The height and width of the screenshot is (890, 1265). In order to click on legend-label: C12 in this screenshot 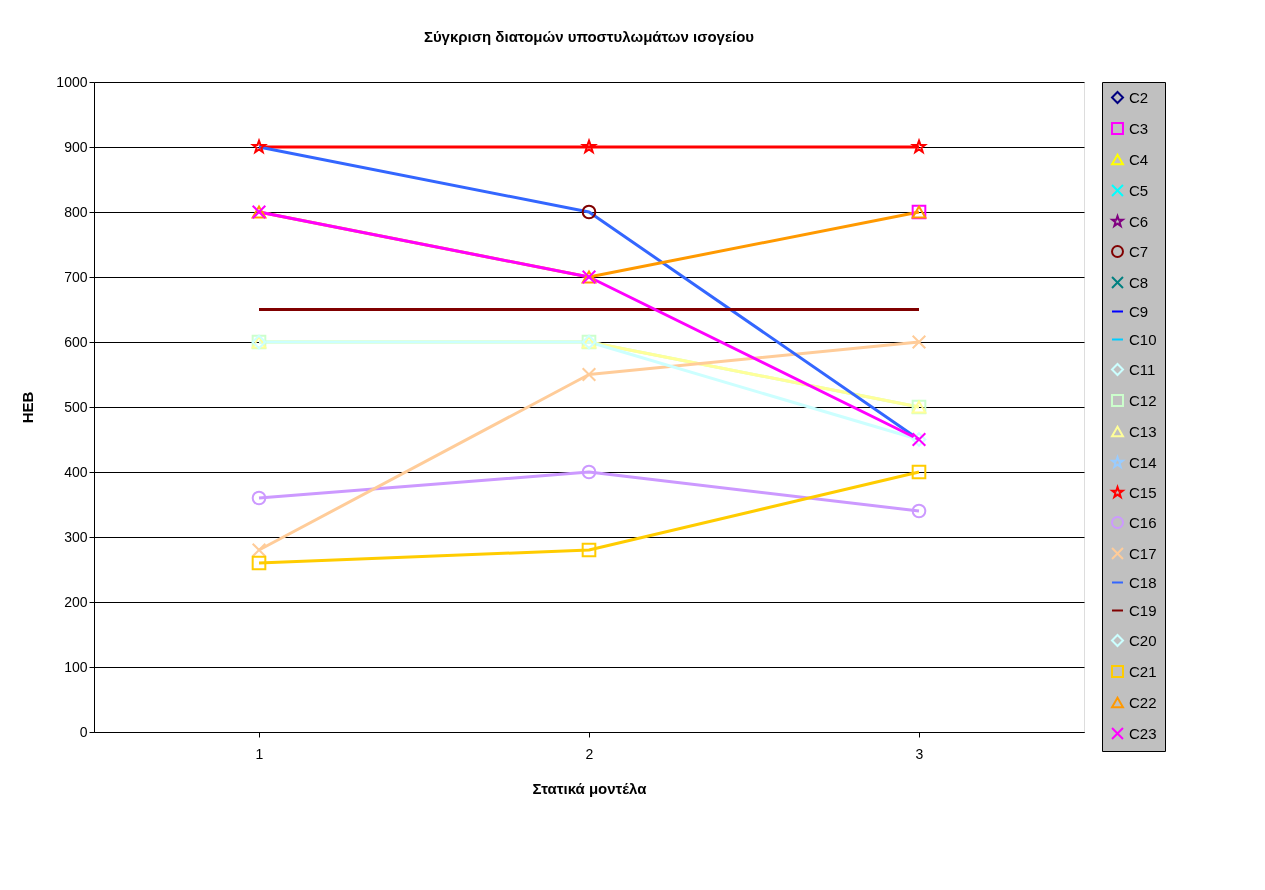, I will do `click(1143, 400)`.